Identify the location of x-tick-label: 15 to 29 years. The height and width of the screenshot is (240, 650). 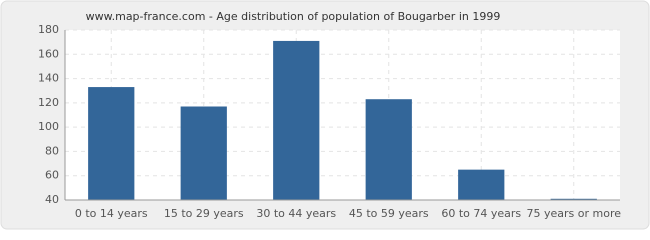
(204, 213).